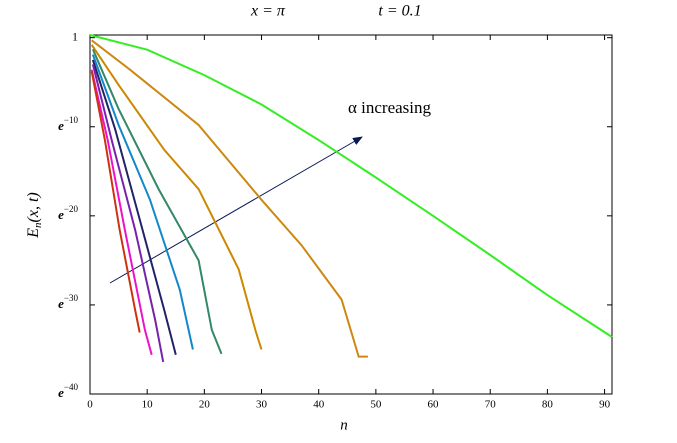 The image size is (677, 443). Describe the element at coordinates (68, 213) in the screenshot. I see `y-tick-label: e−20` at that location.